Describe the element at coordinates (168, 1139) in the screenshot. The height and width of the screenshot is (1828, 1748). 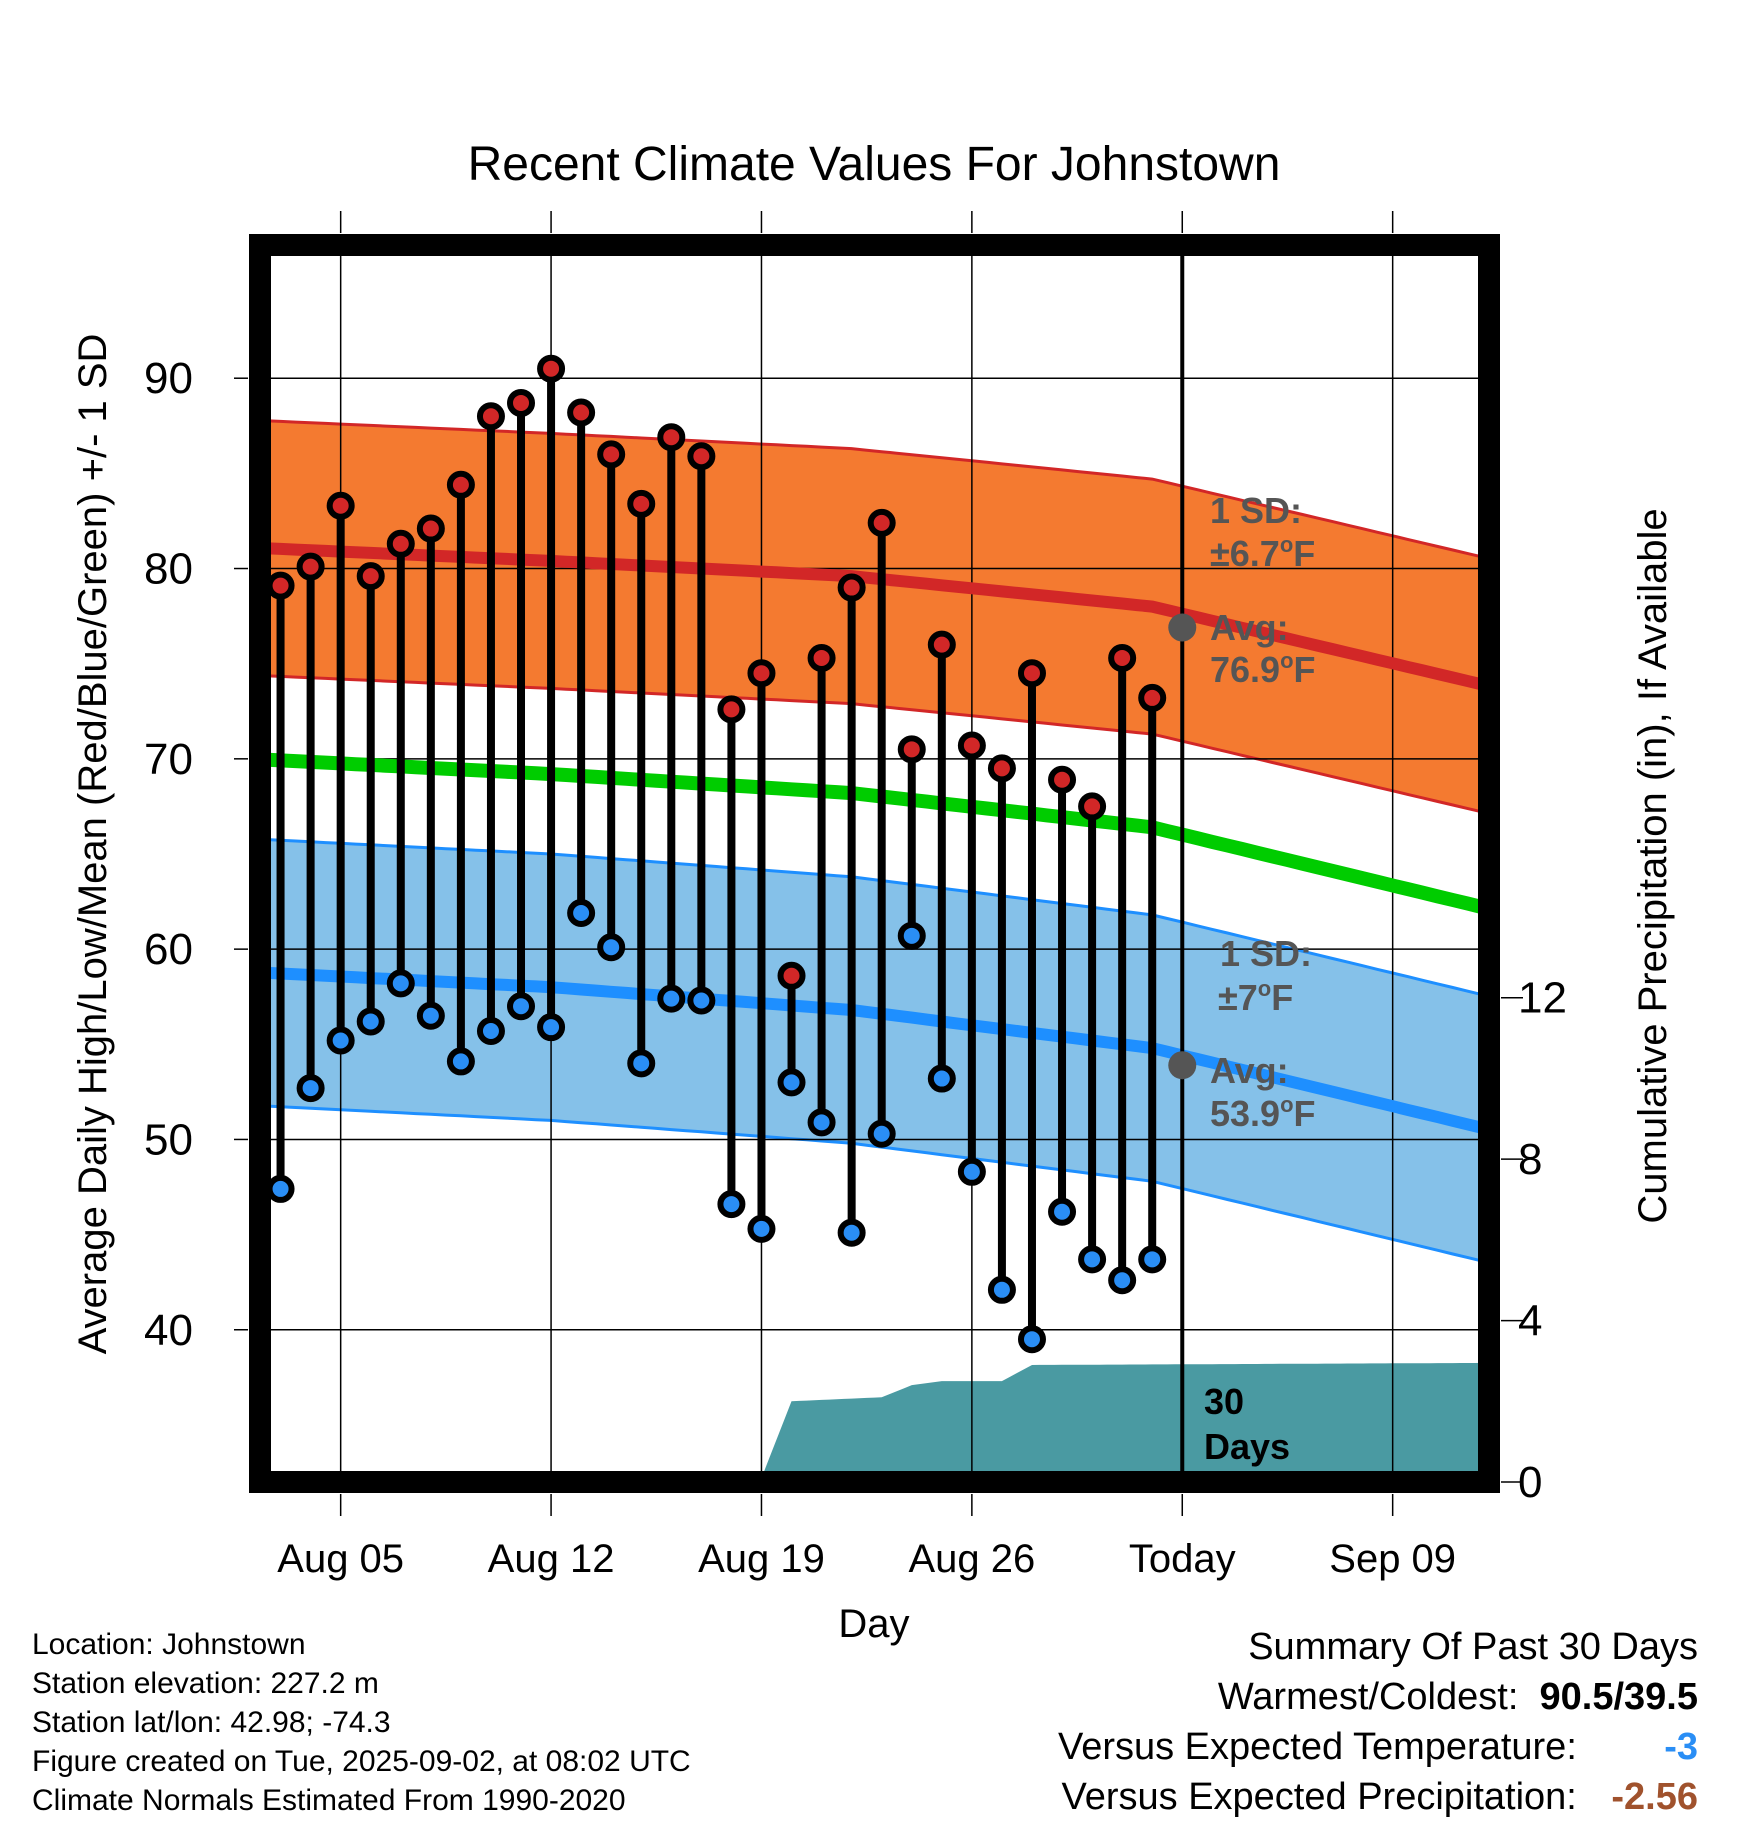
I see `y-tick-label: 50` at that location.